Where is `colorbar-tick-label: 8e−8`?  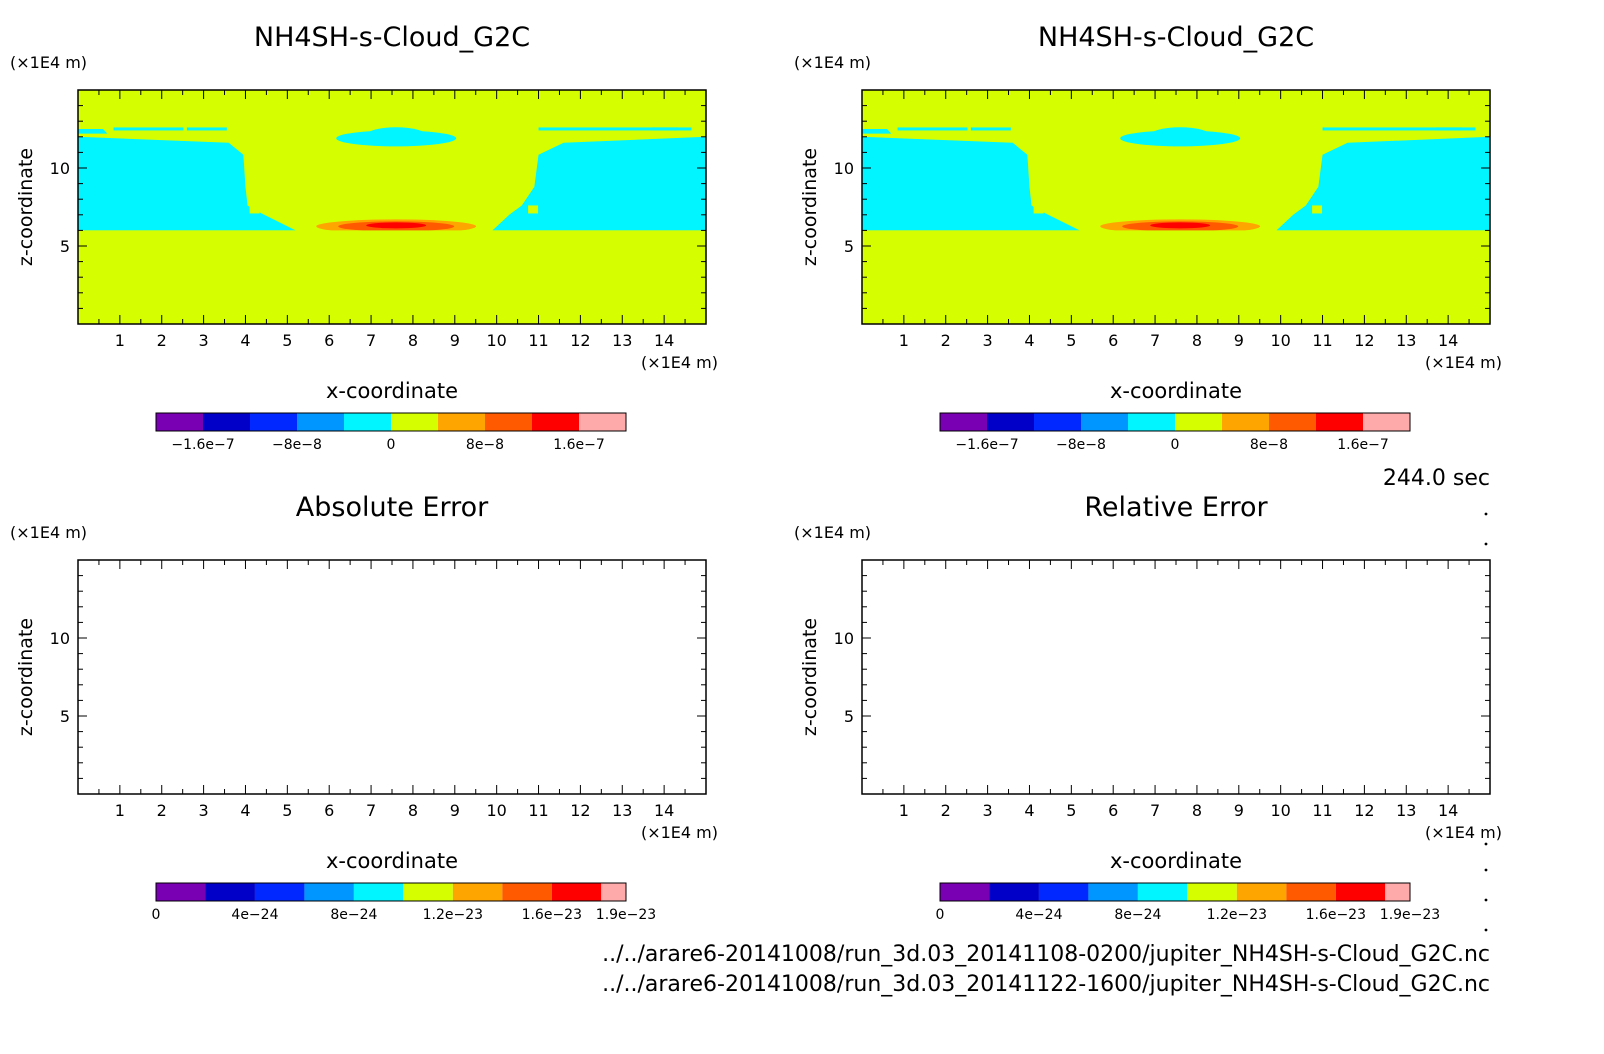
colorbar-tick-label: 8e−8 is located at coordinates (1269, 445).